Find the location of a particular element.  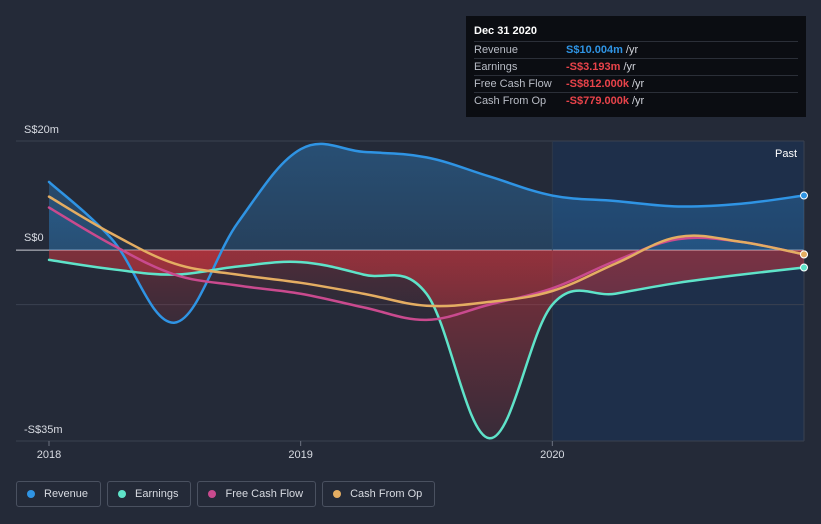

tooltip-row: Earnings -S$3.193m/yr is located at coordinates (636, 66).